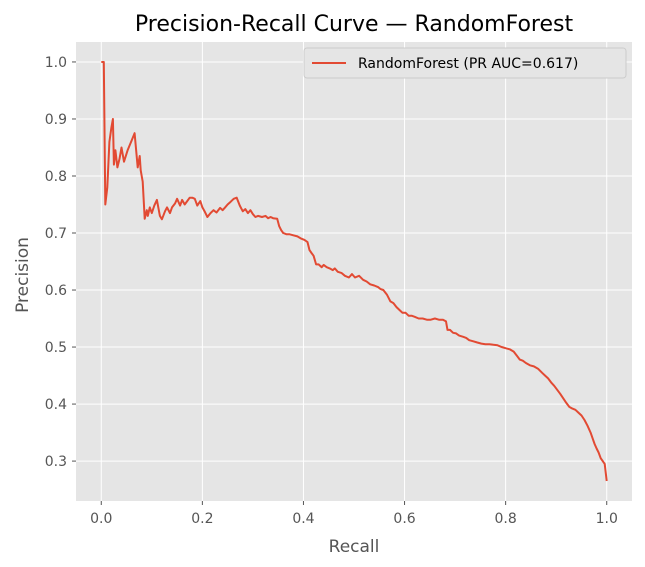 The height and width of the screenshot is (567, 645). I want to click on x-tick-label: 0.0, so click(101, 519).